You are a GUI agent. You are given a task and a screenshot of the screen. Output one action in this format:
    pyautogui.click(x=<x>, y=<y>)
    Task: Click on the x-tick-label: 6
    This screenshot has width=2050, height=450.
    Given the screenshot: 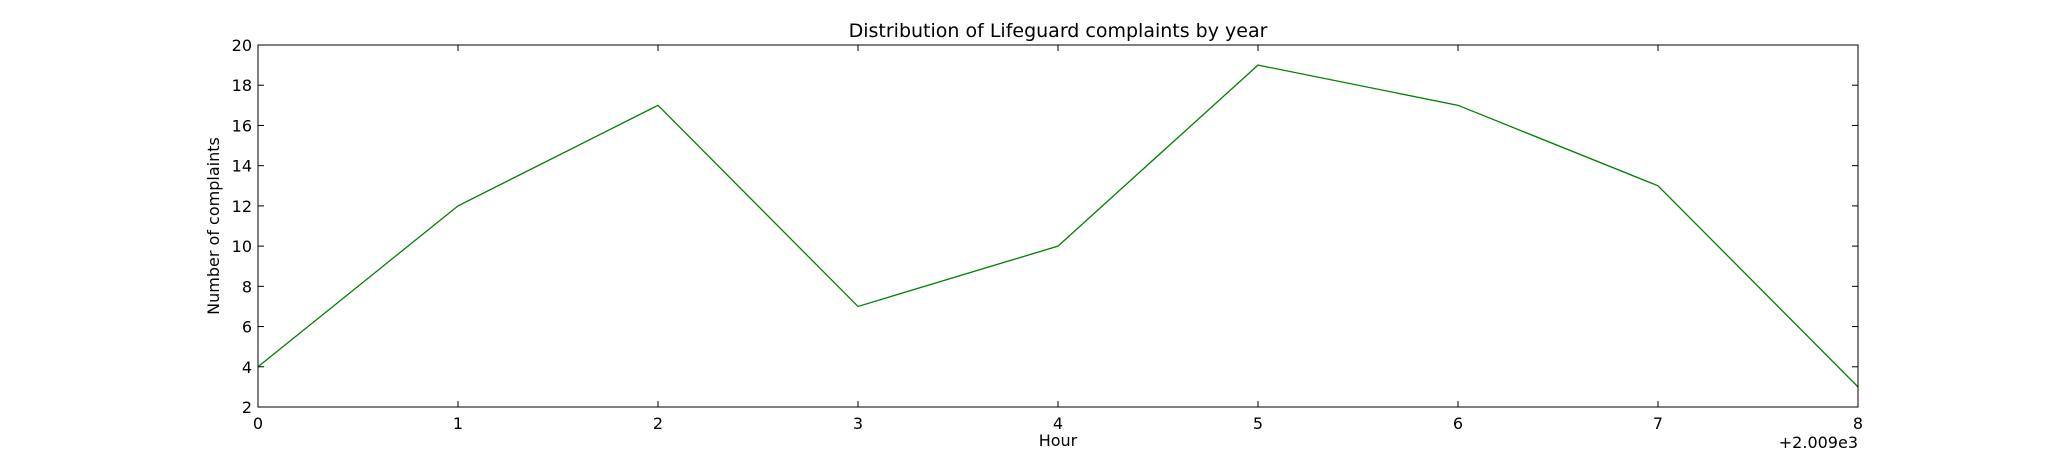 What is the action you would take?
    pyautogui.click(x=1458, y=423)
    